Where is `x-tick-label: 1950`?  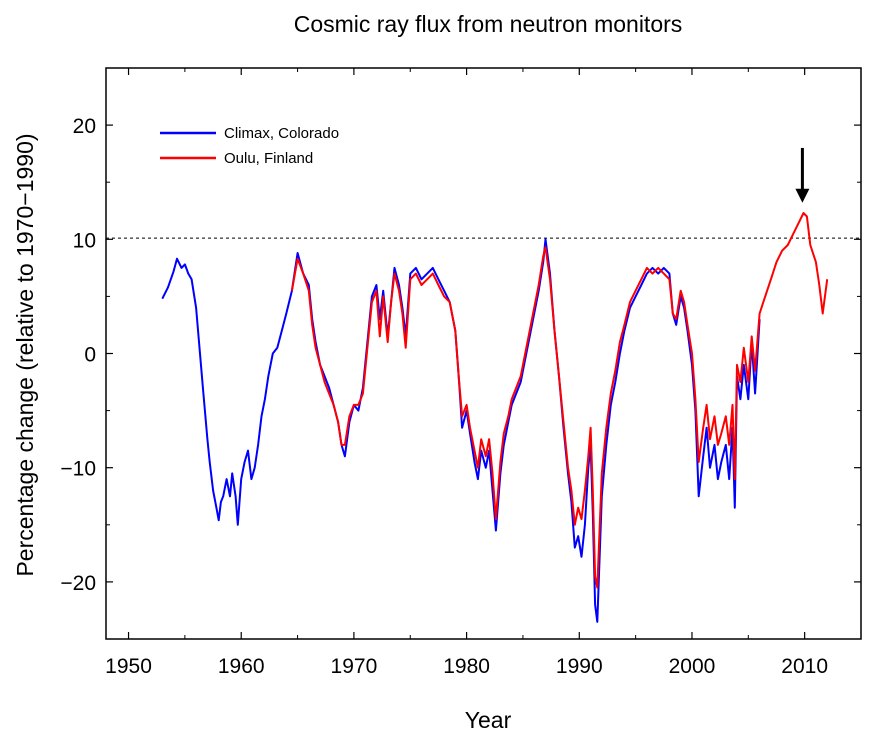 x-tick-label: 1950 is located at coordinates (128, 666).